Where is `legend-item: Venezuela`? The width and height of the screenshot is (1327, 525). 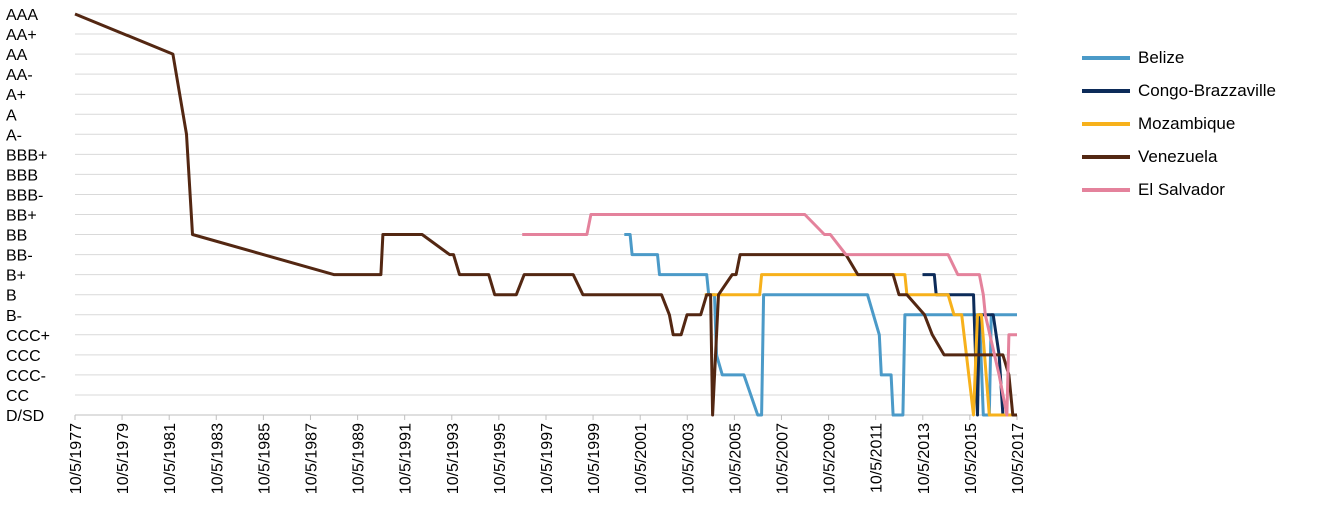
legend-item: Venezuela is located at coordinates (1179, 156).